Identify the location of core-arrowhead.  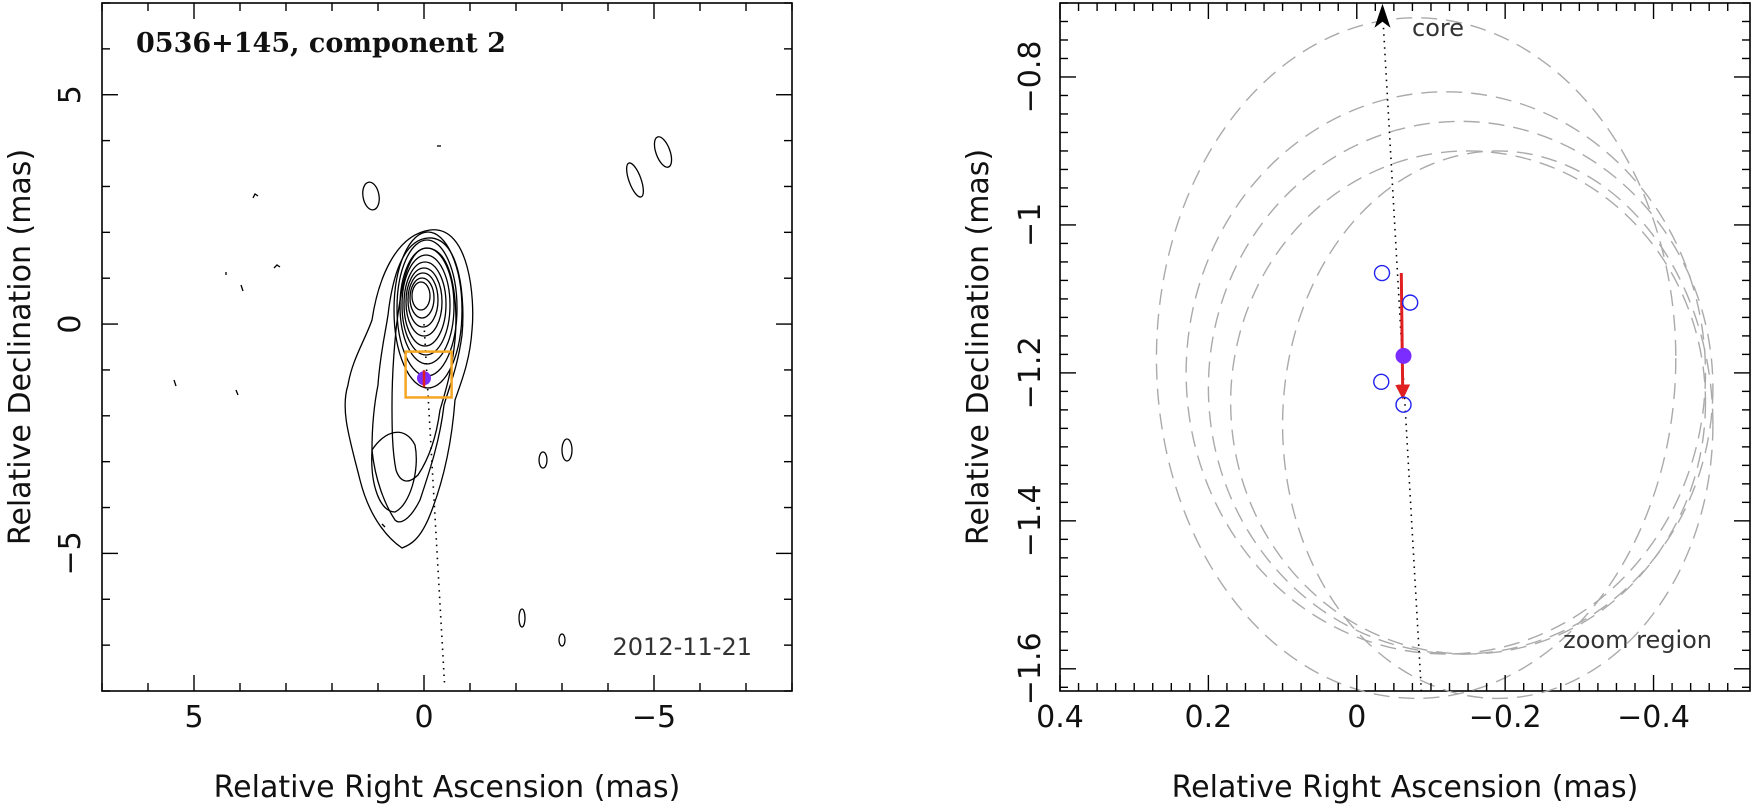
(1382, 15).